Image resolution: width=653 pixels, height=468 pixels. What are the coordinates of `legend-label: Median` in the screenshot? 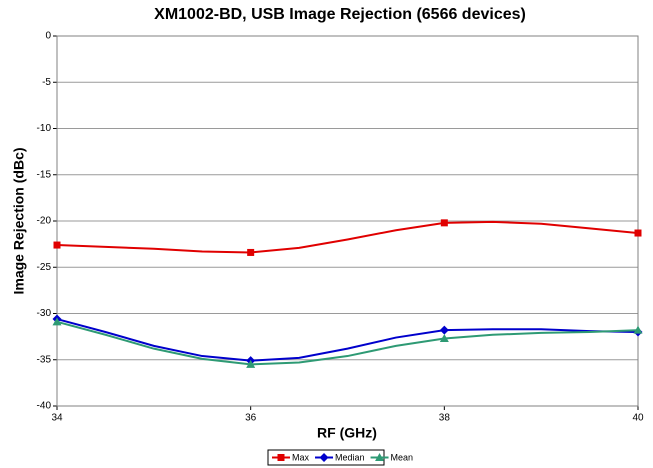 It's located at (350, 457).